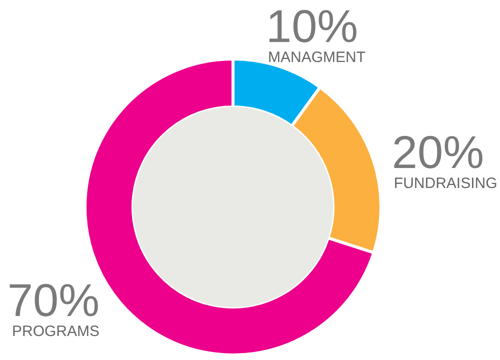 Image resolution: width=500 pixels, height=360 pixels. I want to click on slice-label: MANAGMENT, so click(317, 57).